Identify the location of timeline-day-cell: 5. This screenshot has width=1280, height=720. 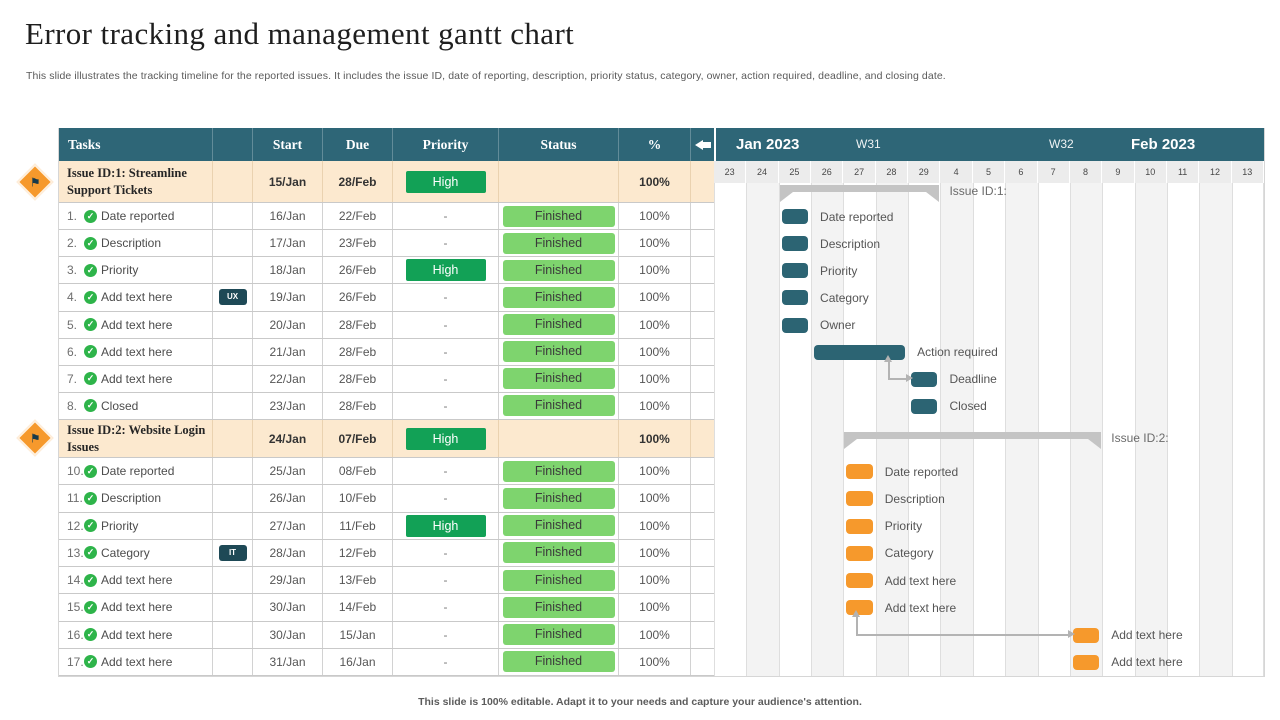
(989, 172).